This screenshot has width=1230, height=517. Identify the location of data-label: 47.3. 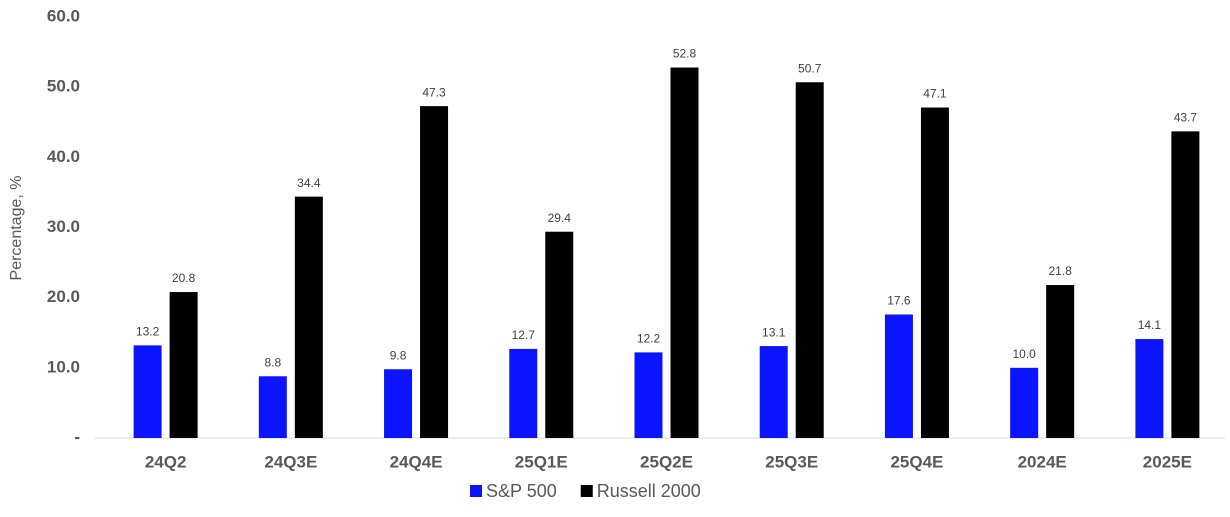
(434, 92).